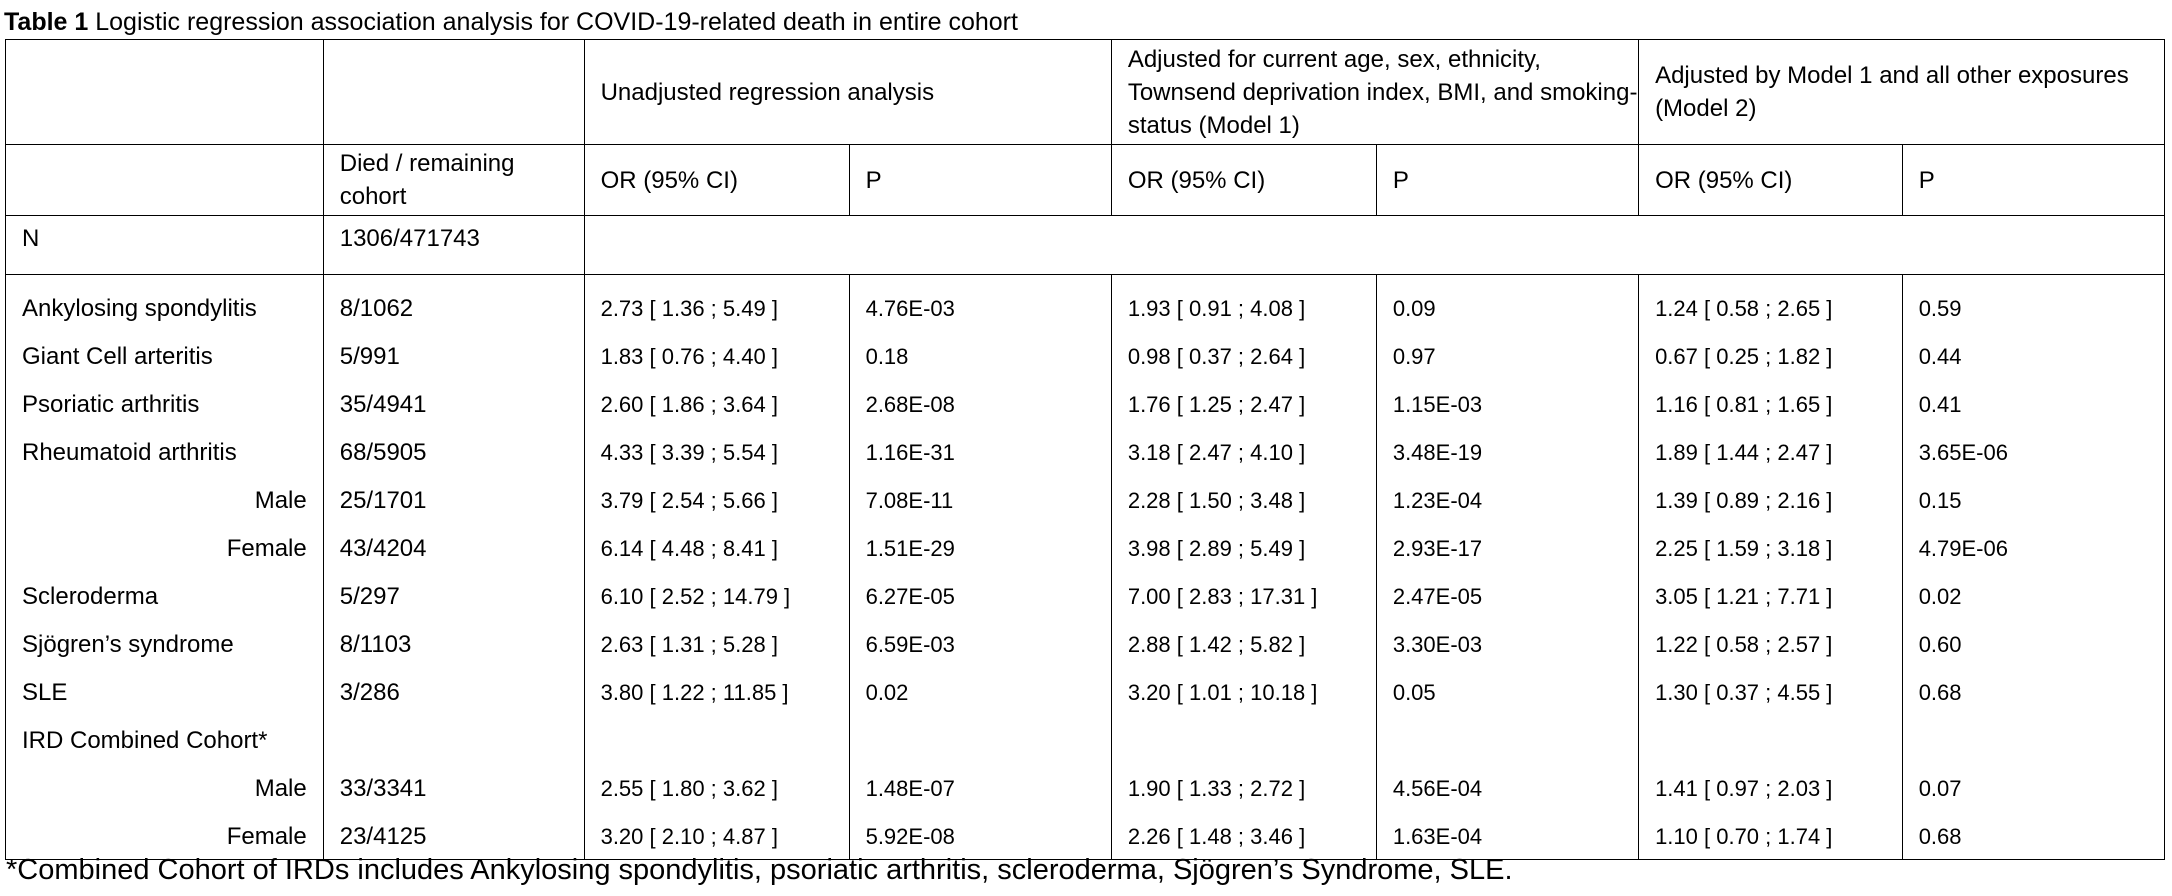  I want to click on row-label: Rheumatoid arthritis, so click(164, 451).